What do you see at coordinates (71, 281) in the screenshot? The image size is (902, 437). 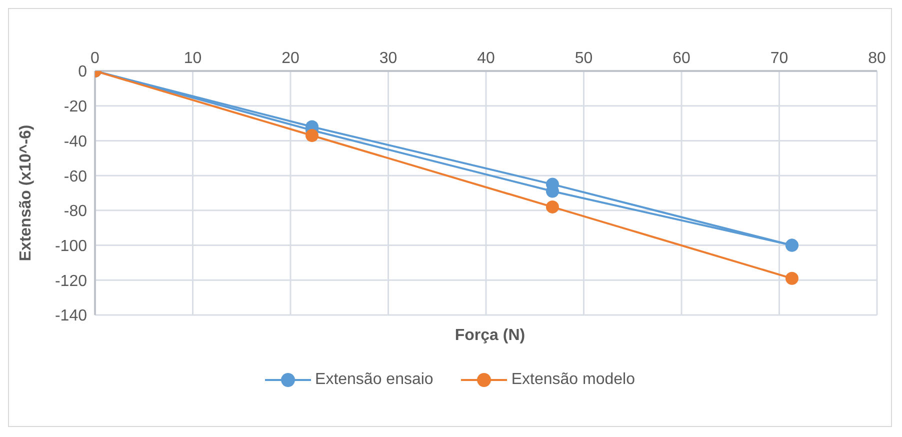 I see `y-tick-label: -120` at bounding box center [71, 281].